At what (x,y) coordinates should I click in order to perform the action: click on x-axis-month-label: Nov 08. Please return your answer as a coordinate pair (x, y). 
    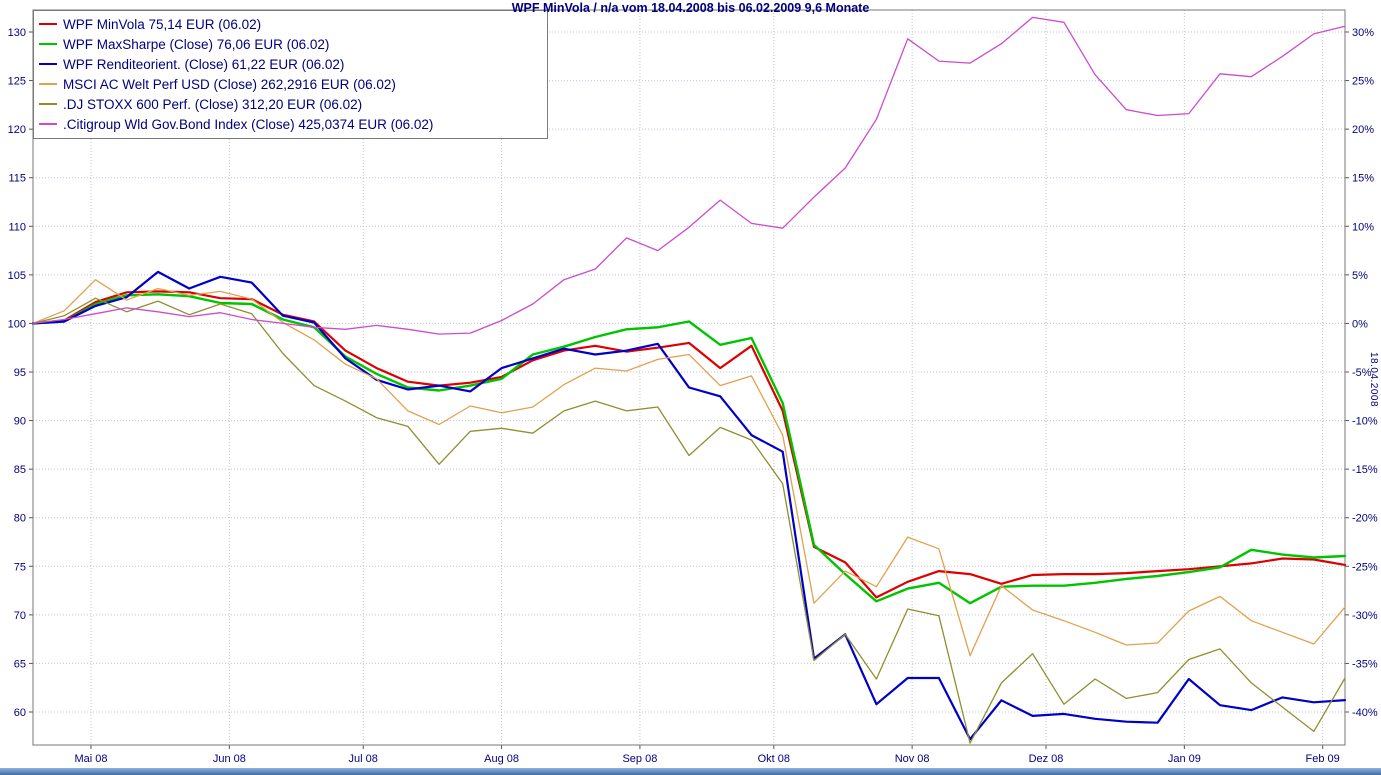
    Looking at the image, I should click on (912, 759).